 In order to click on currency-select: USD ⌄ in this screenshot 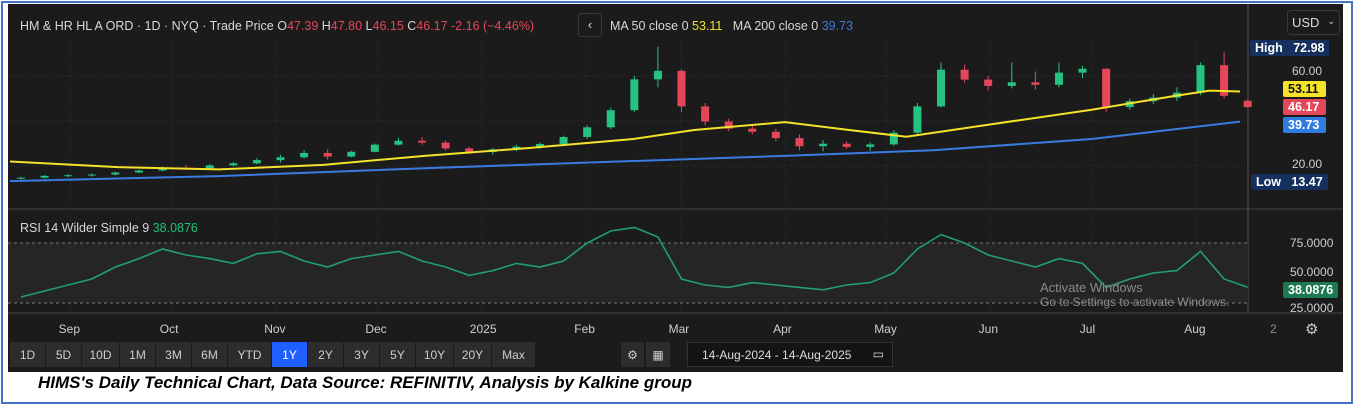, I will do `click(1313, 22)`.